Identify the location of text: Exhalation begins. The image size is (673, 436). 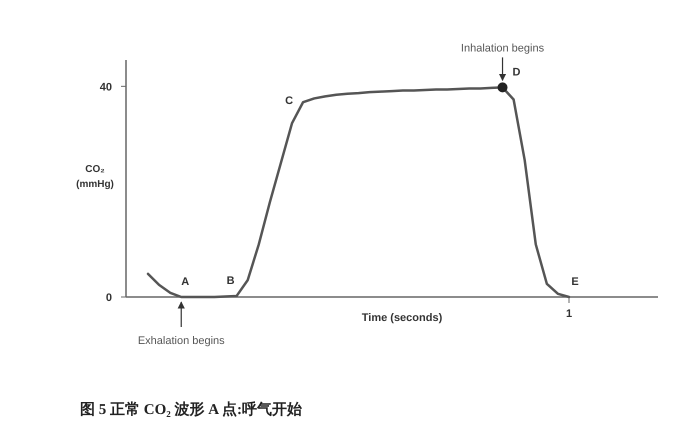
(182, 341).